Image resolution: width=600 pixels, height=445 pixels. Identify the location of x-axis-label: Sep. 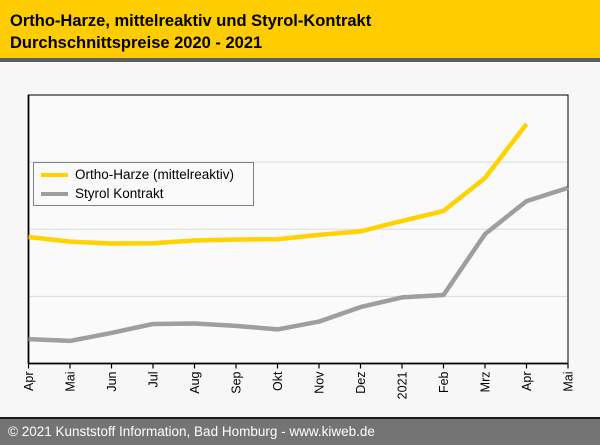
(237, 382).